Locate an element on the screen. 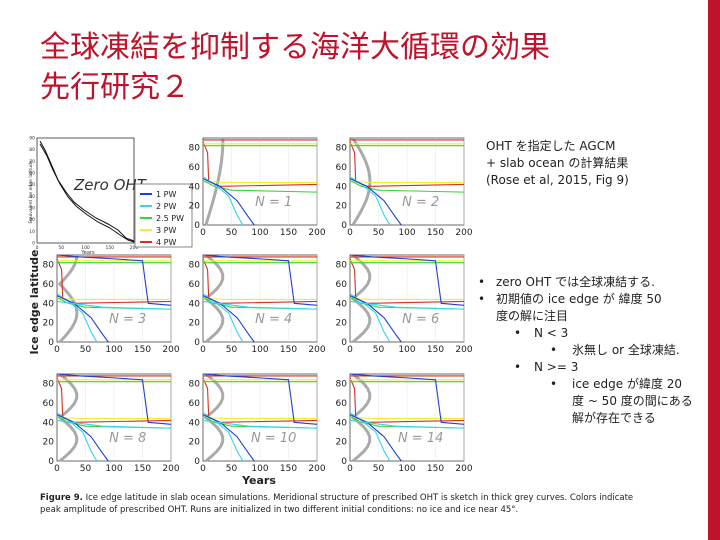 The image size is (720, 540). zero-oht-ylabel: Equivalent ice edge latitude is located at coordinates (31, 191).